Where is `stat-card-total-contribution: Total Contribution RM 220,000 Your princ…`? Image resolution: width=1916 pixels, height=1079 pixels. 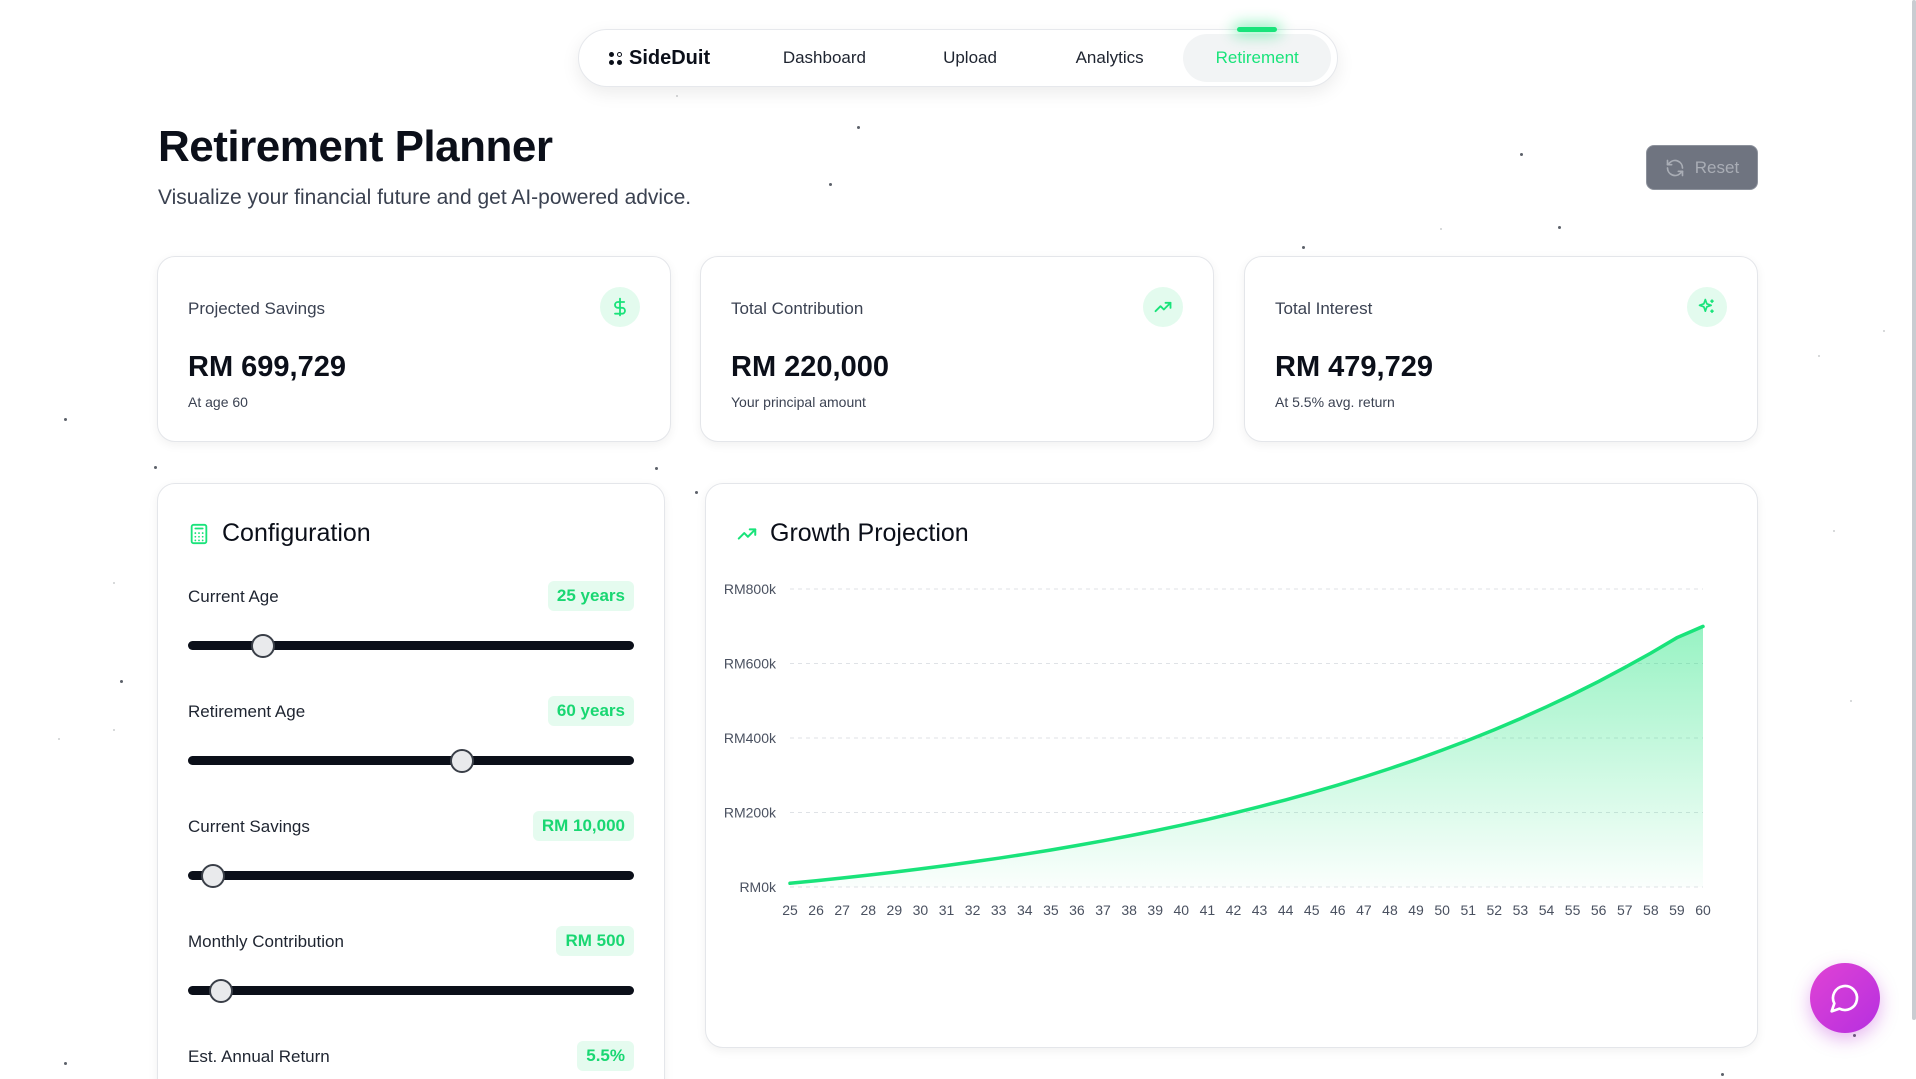
stat-card-total-contribution: Total Contribution RM 220,000 Your princ… is located at coordinates (957, 349).